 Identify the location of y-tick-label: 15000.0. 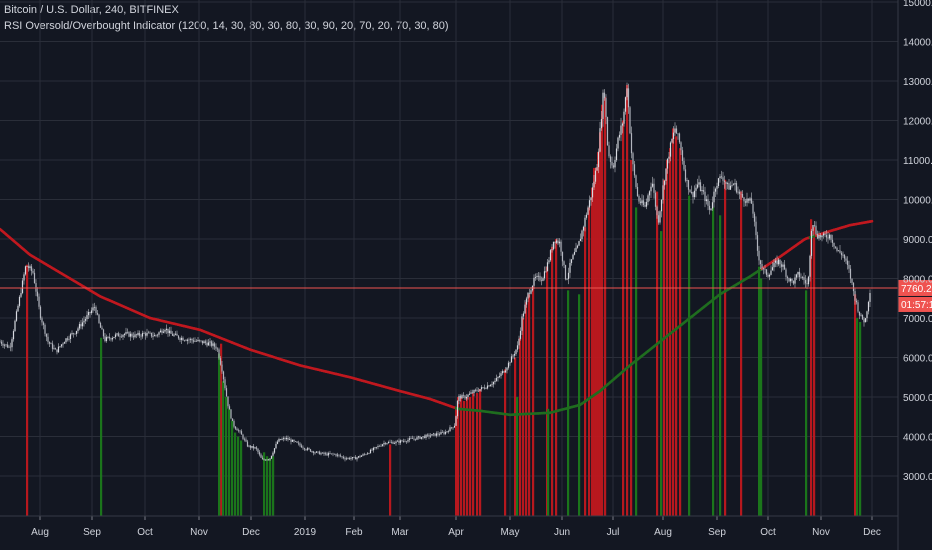
(917, 4).